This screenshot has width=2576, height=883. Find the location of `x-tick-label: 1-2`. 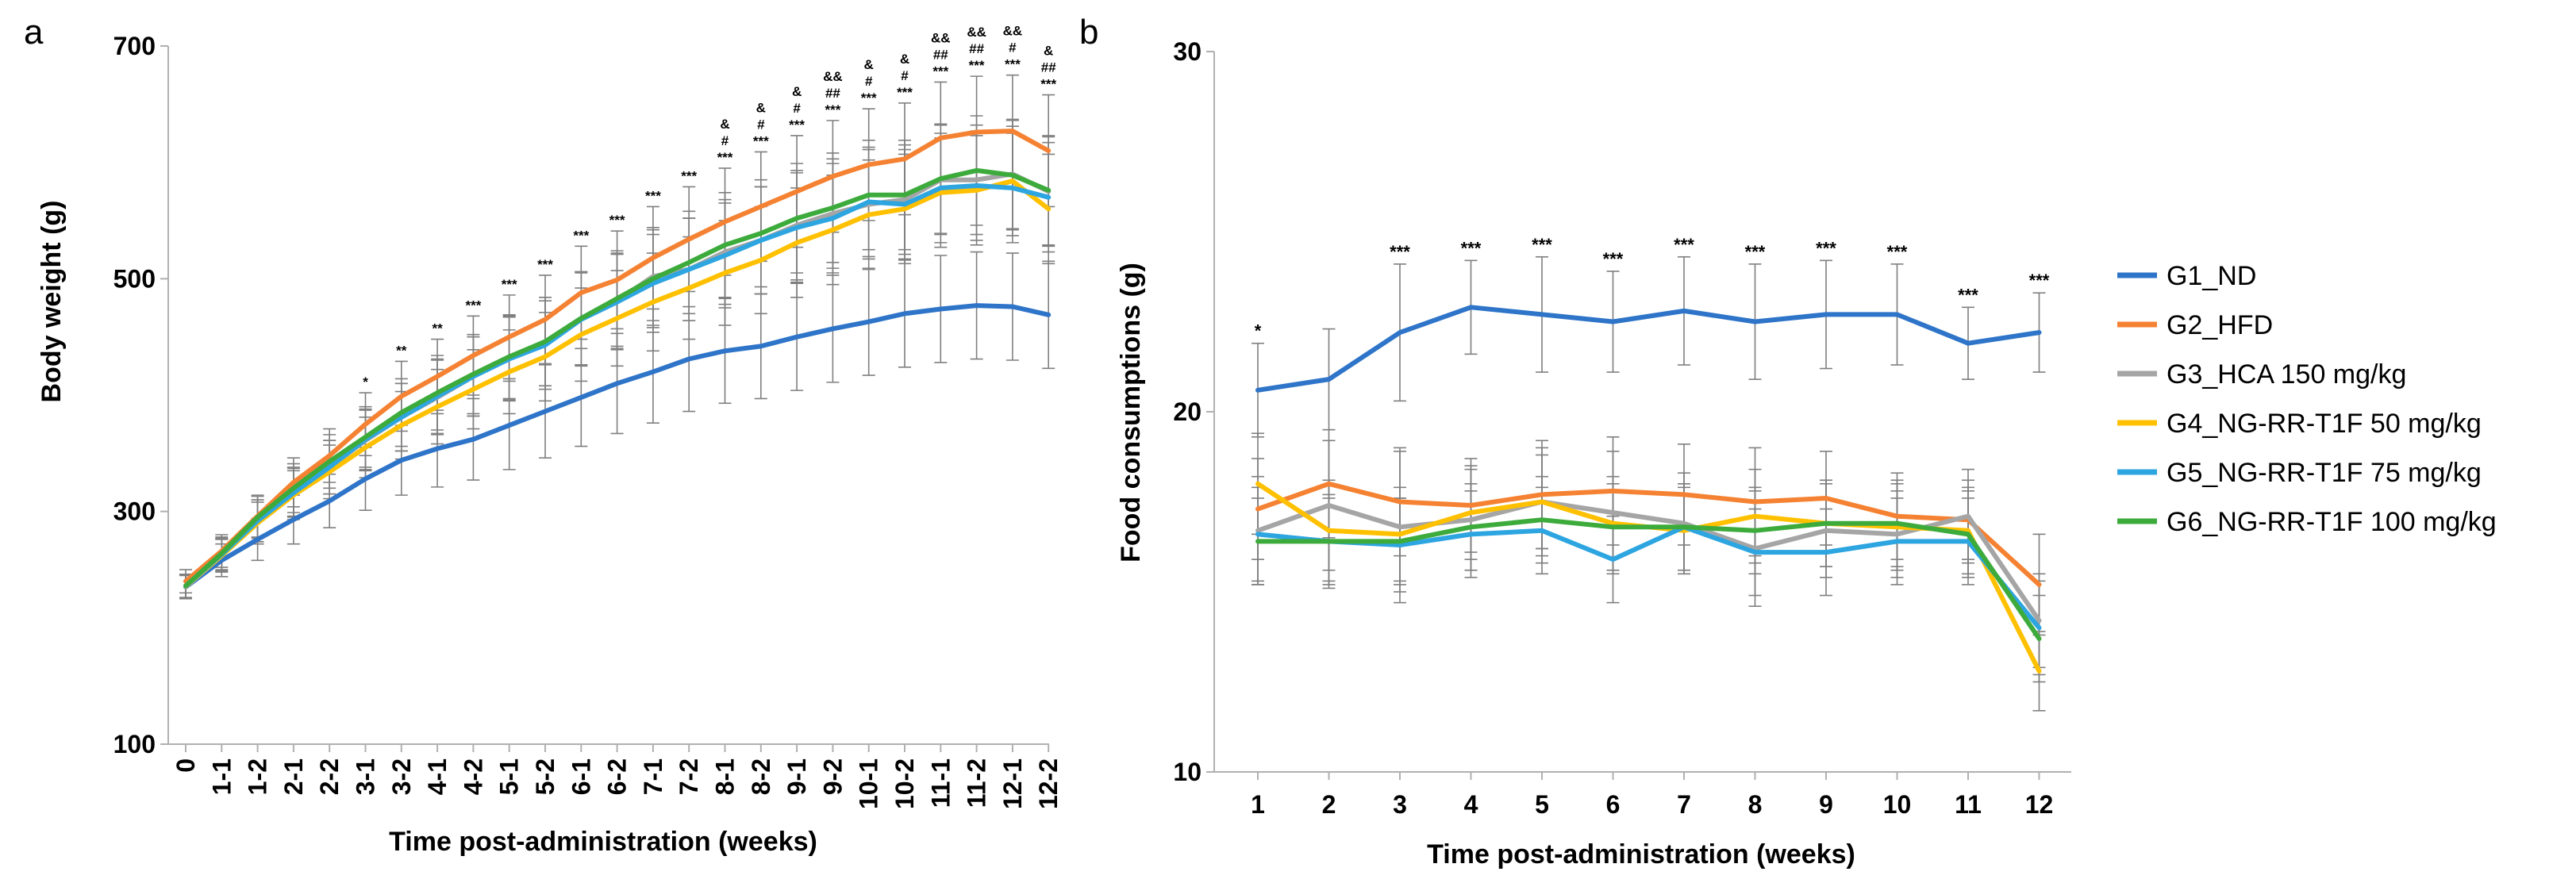

x-tick-label: 1-2 is located at coordinates (258, 776).